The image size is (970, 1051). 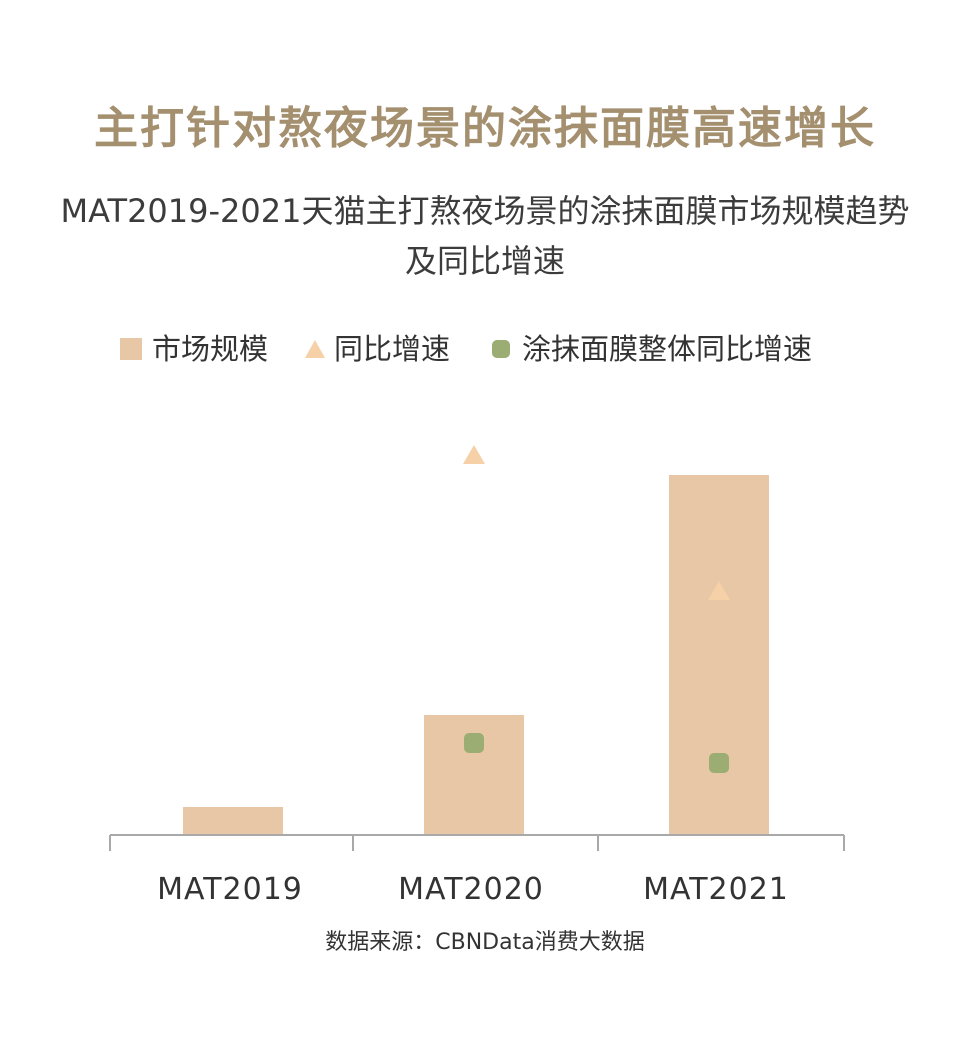 I want to click on x-tick-label-mat2020: MAT2020, so click(x=471, y=889).